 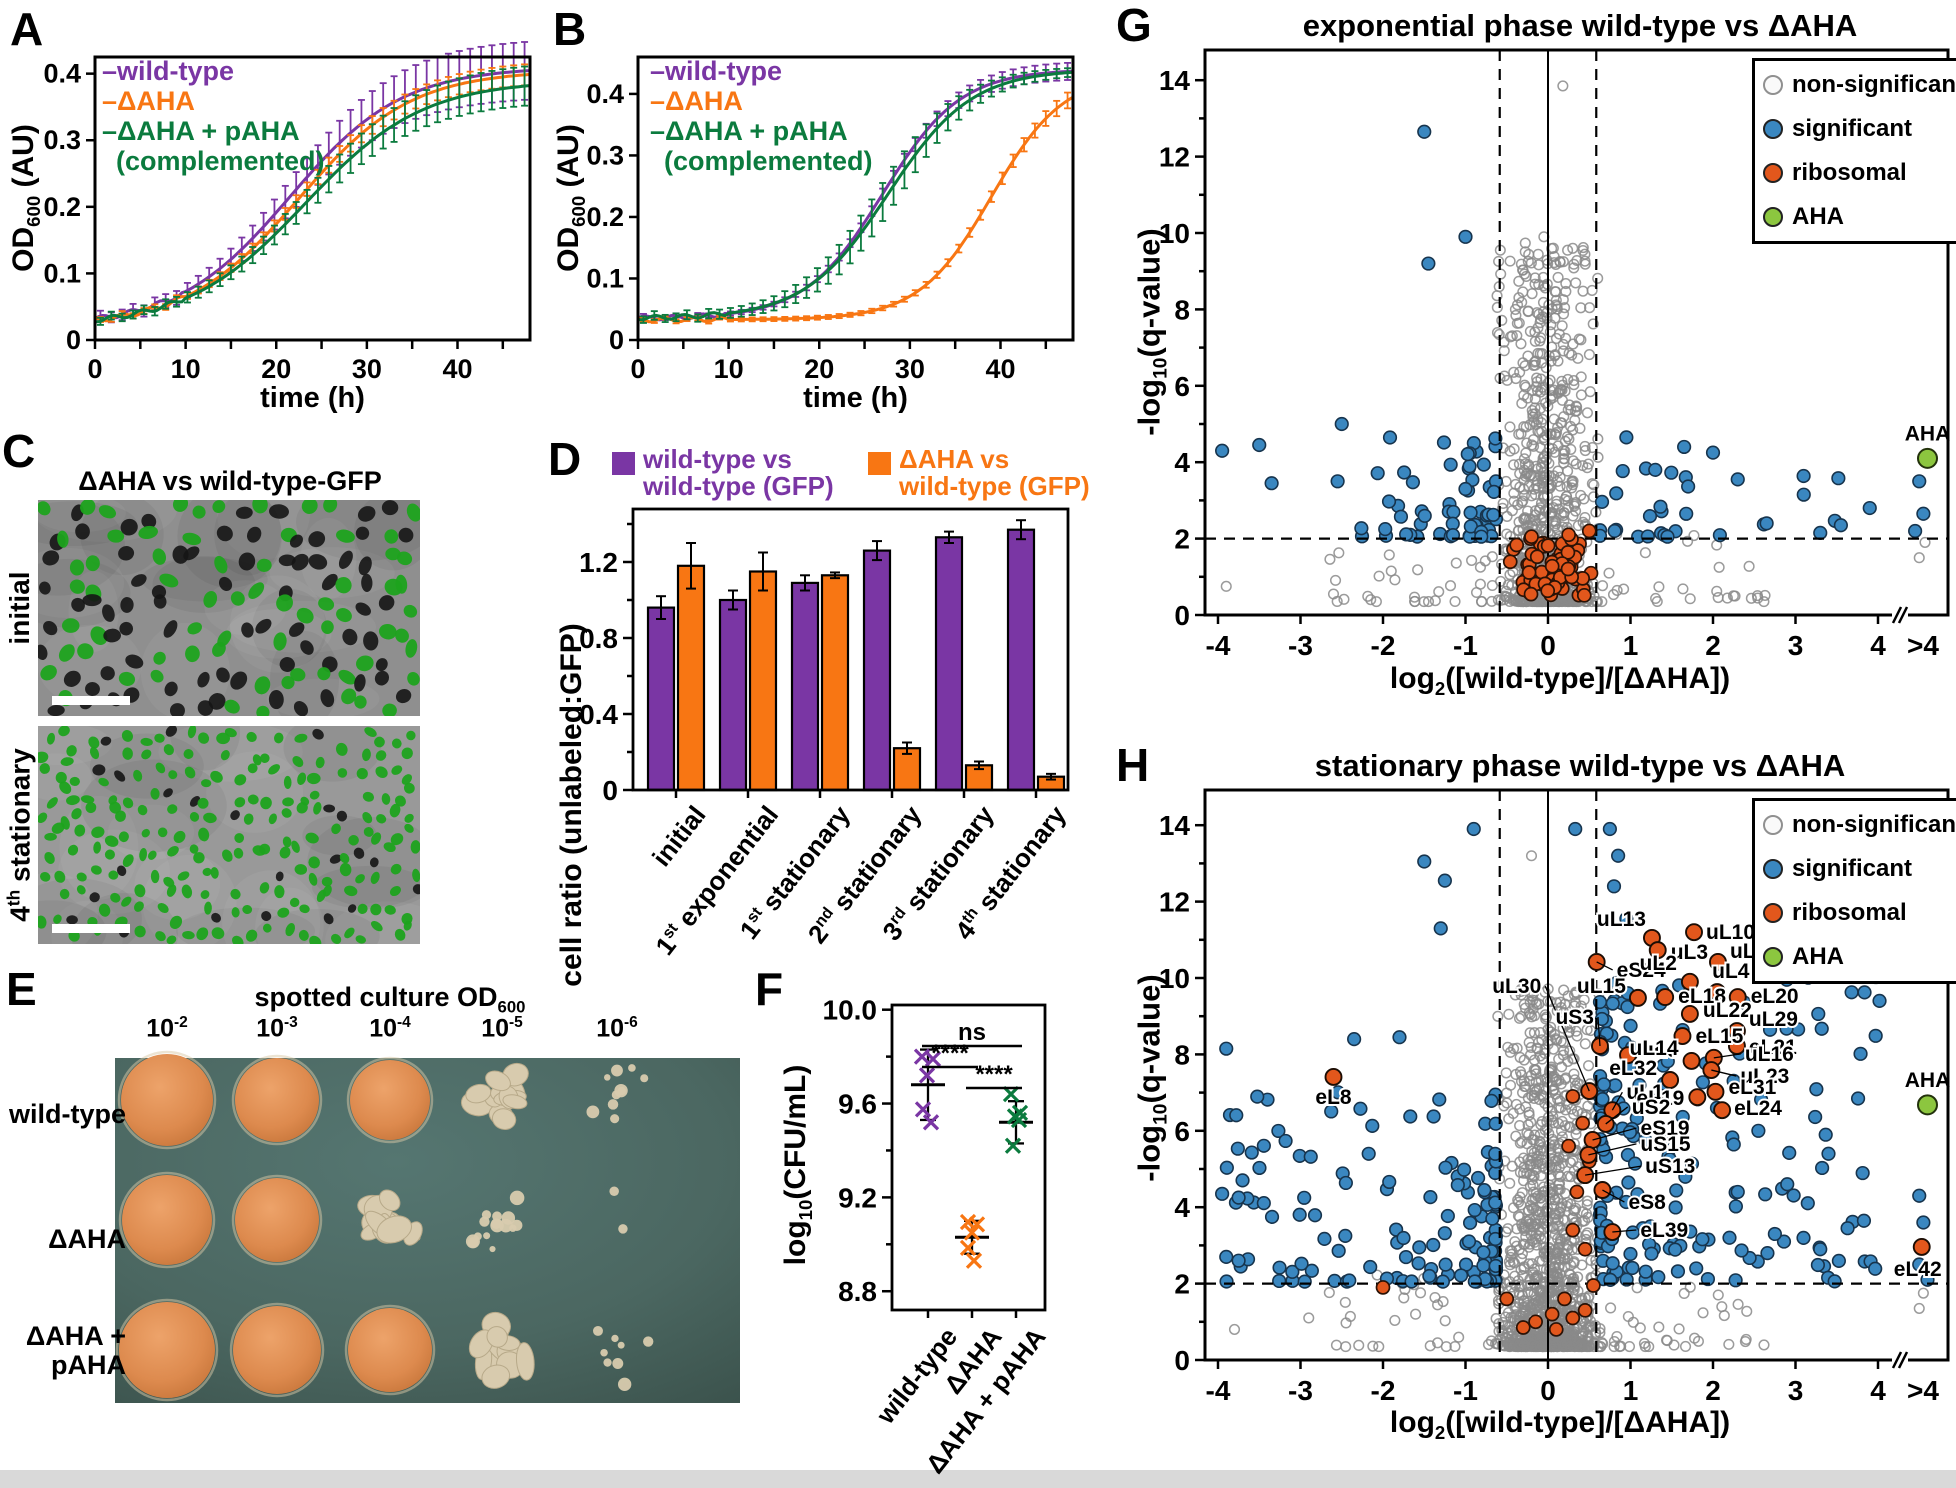 I want to click on ribosomal-point-eS8, so click(x=1602, y=1190).